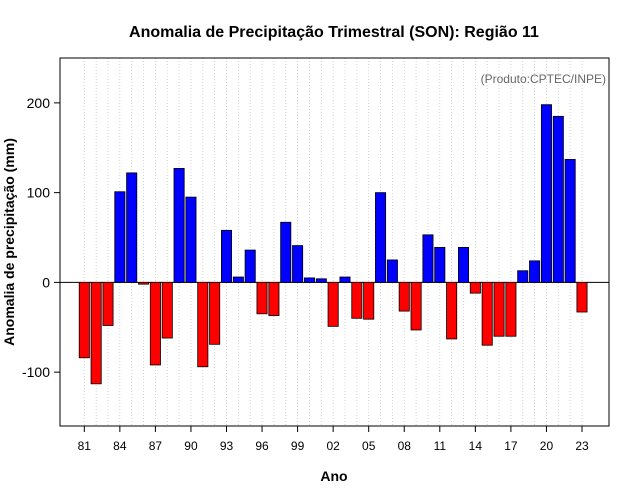 The width and height of the screenshot is (640, 500). What do you see at coordinates (582, 297) in the screenshot?
I see `bar-2023` at bounding box center [582, 297].